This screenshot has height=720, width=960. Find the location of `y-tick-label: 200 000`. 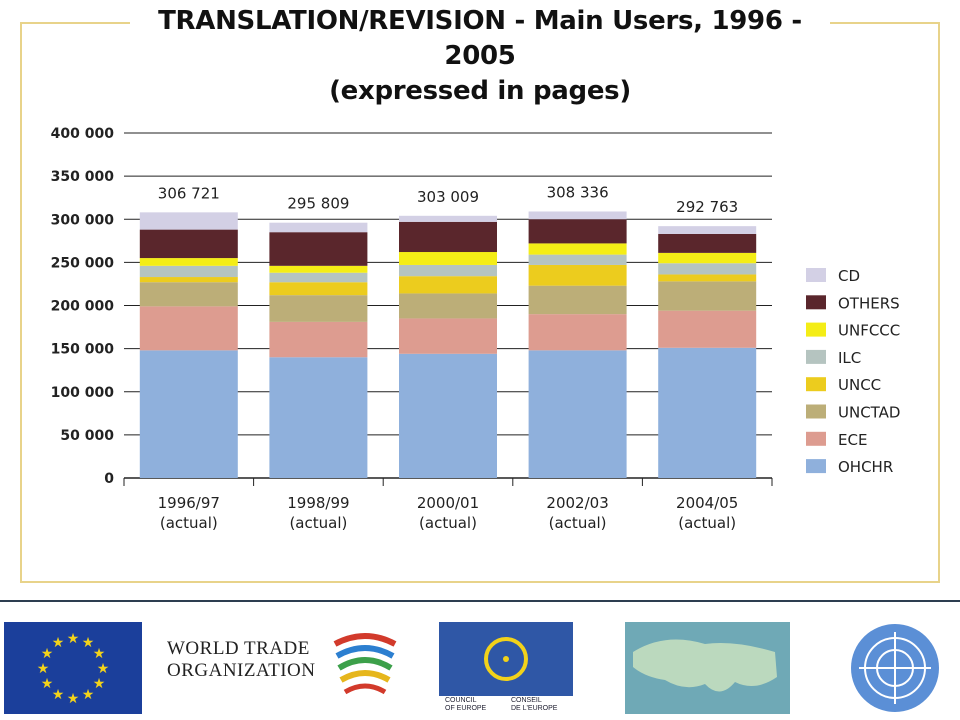

y-tick-label: 200 000 is located at coordinates (83, 307).